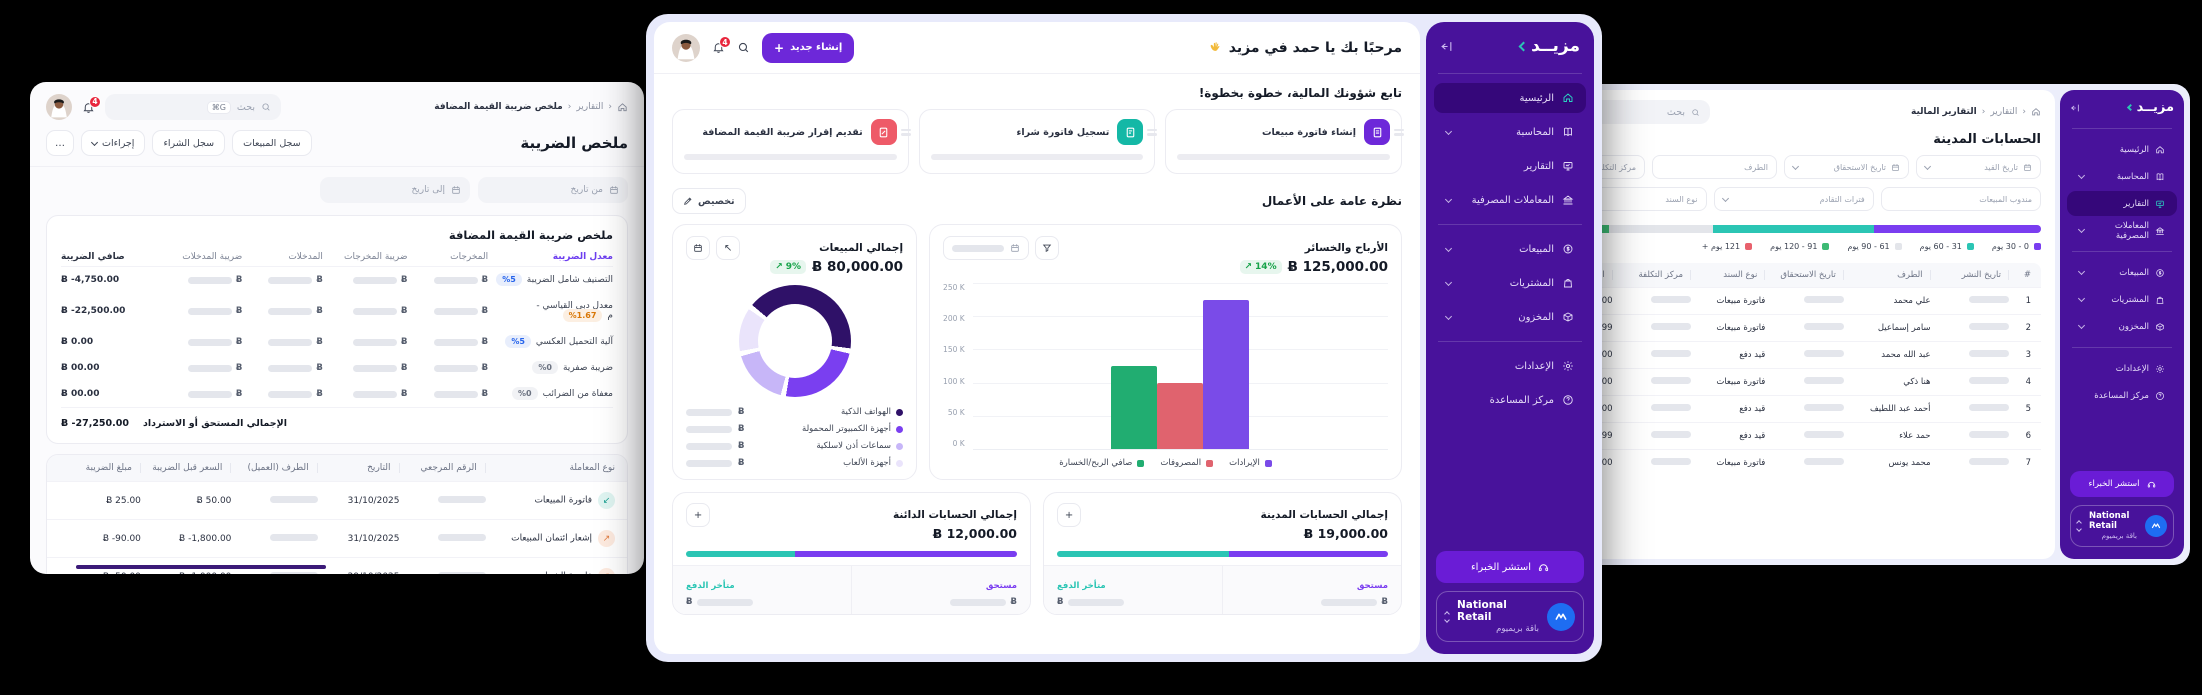 Image resolution: width=2202 pixels, height=695 pixels. I want to click on calendar-button, so click(698, 248).